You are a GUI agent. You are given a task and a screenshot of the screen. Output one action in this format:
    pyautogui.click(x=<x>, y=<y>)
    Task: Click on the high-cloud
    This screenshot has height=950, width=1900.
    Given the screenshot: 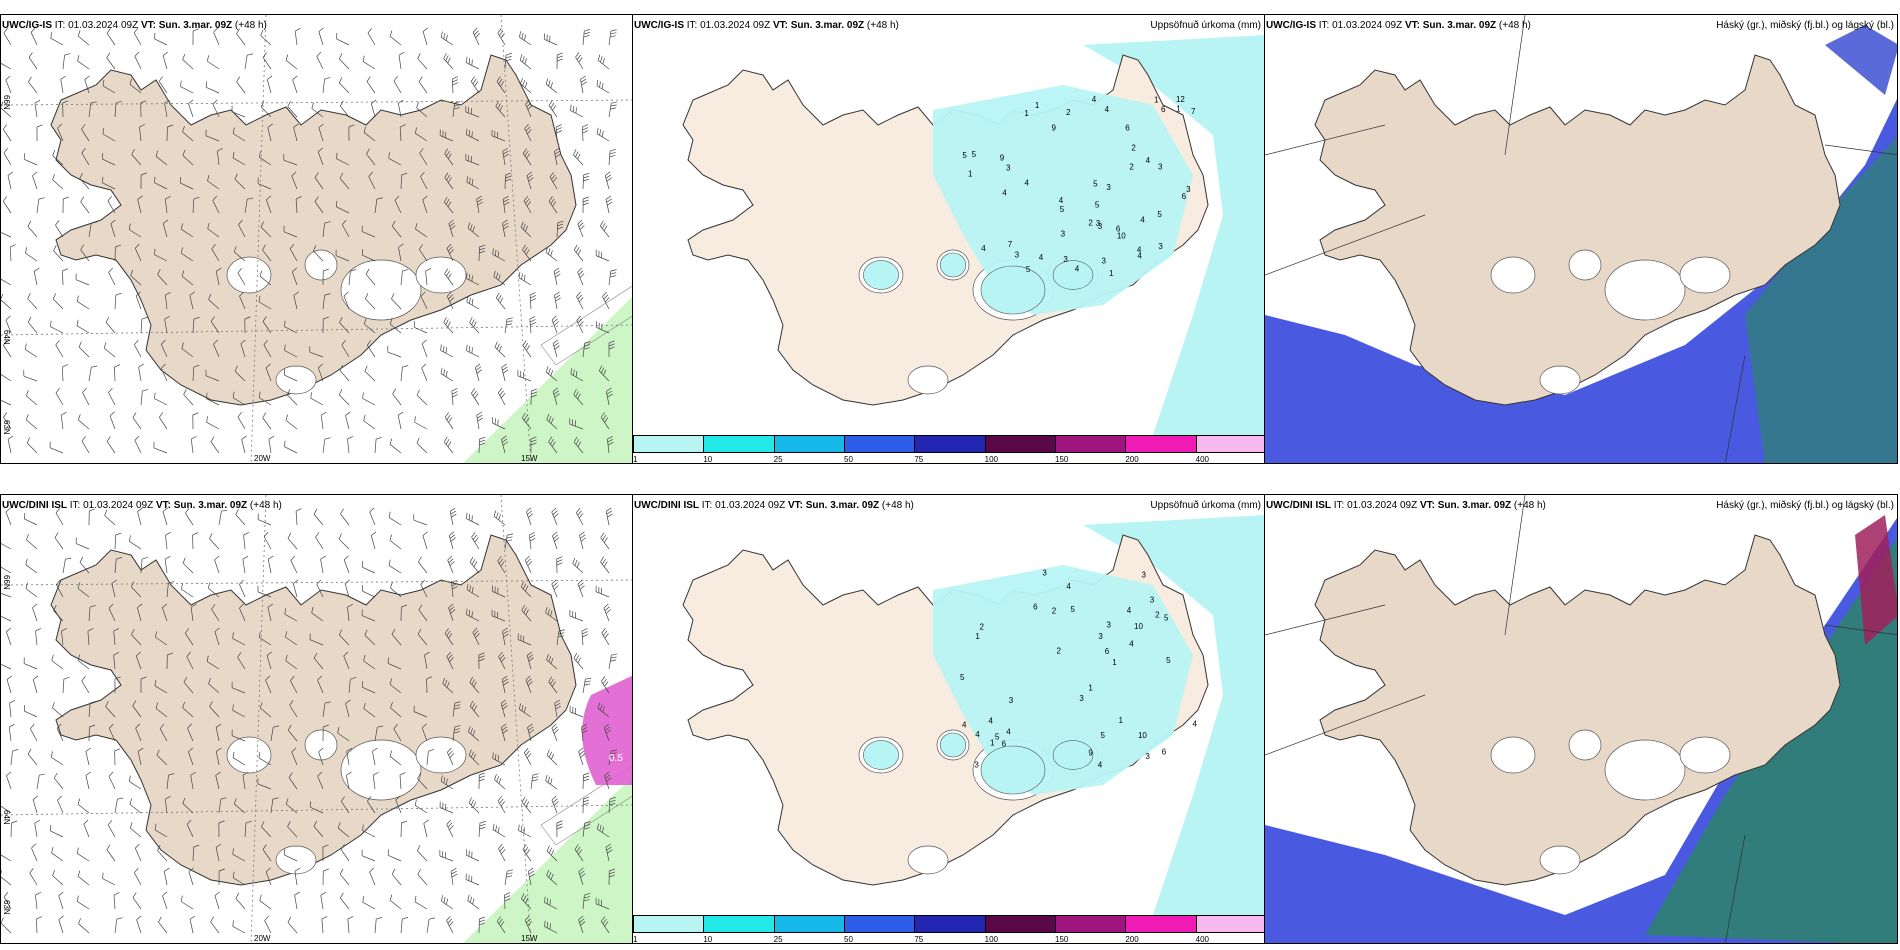 What is the action you would take?
    pyautogui.click(x=1821, y=300)
    